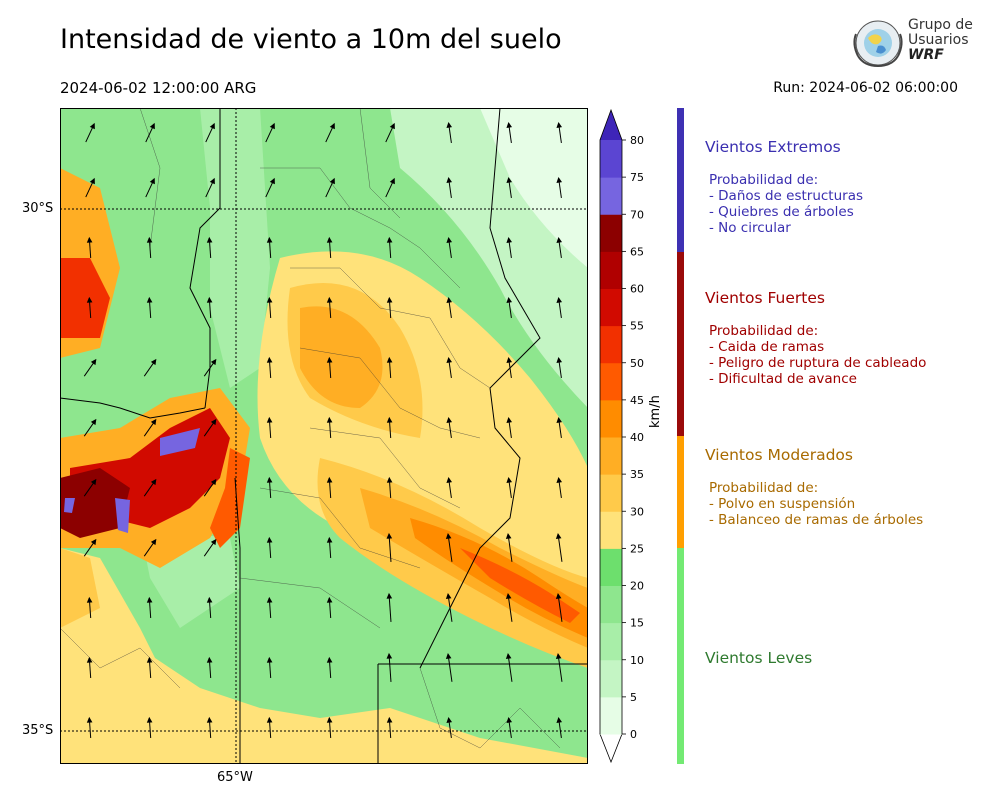 This screenshot has height=800, width=1000. Describe the element at coordinates (786, 196) in the screenshot. I see `legend-extreme-line: - Daños de estructuras` at that location.